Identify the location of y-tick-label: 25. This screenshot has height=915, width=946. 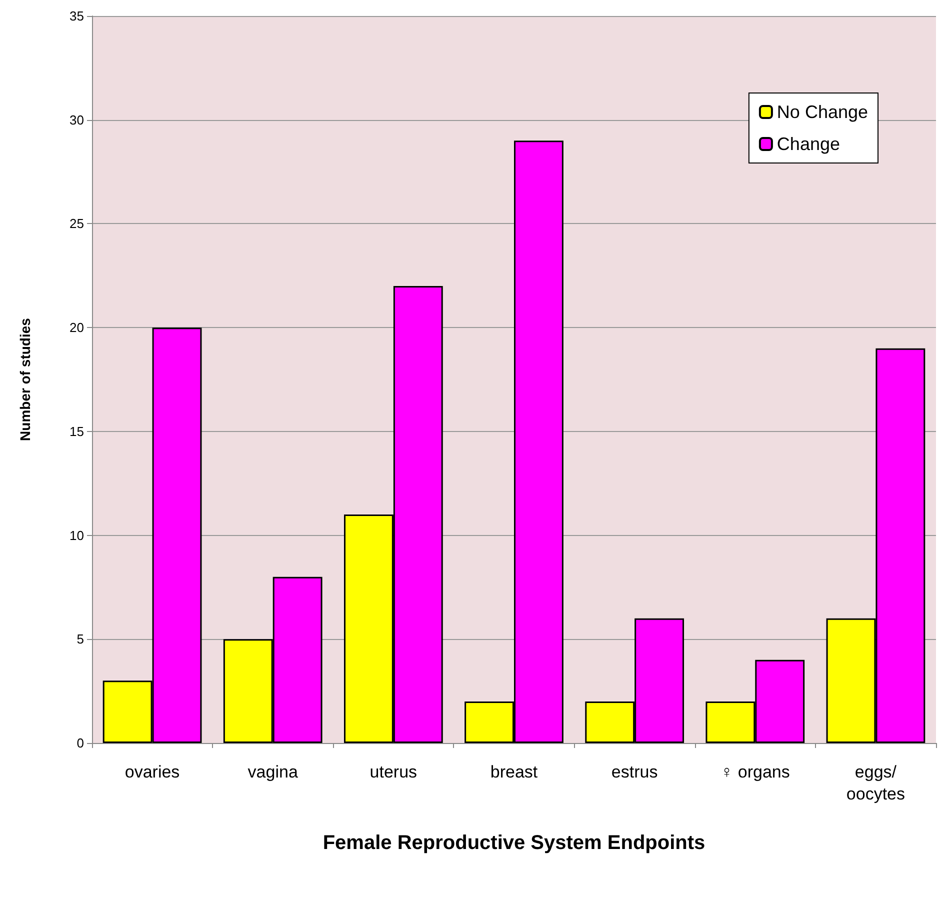
(77, 224).